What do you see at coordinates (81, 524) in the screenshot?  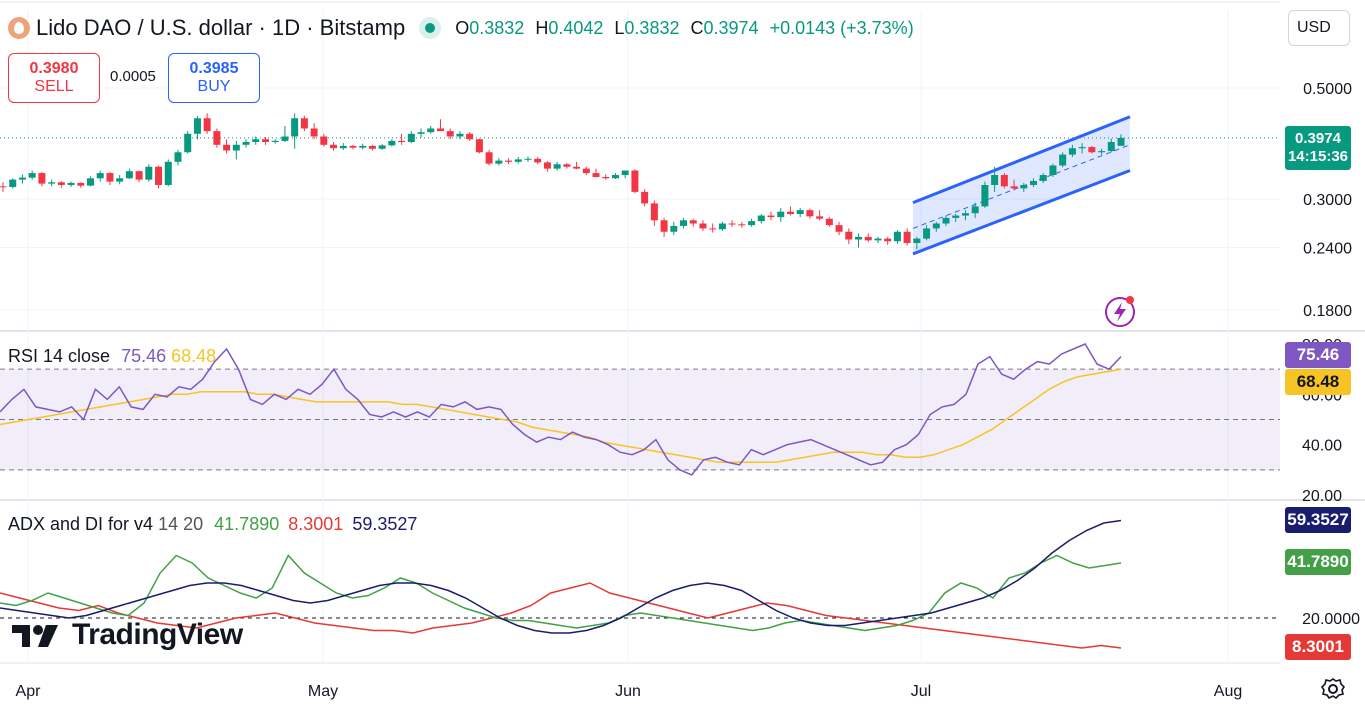 I see `adx-title: ADX and DI for v4` at bounding box center [81, 524].